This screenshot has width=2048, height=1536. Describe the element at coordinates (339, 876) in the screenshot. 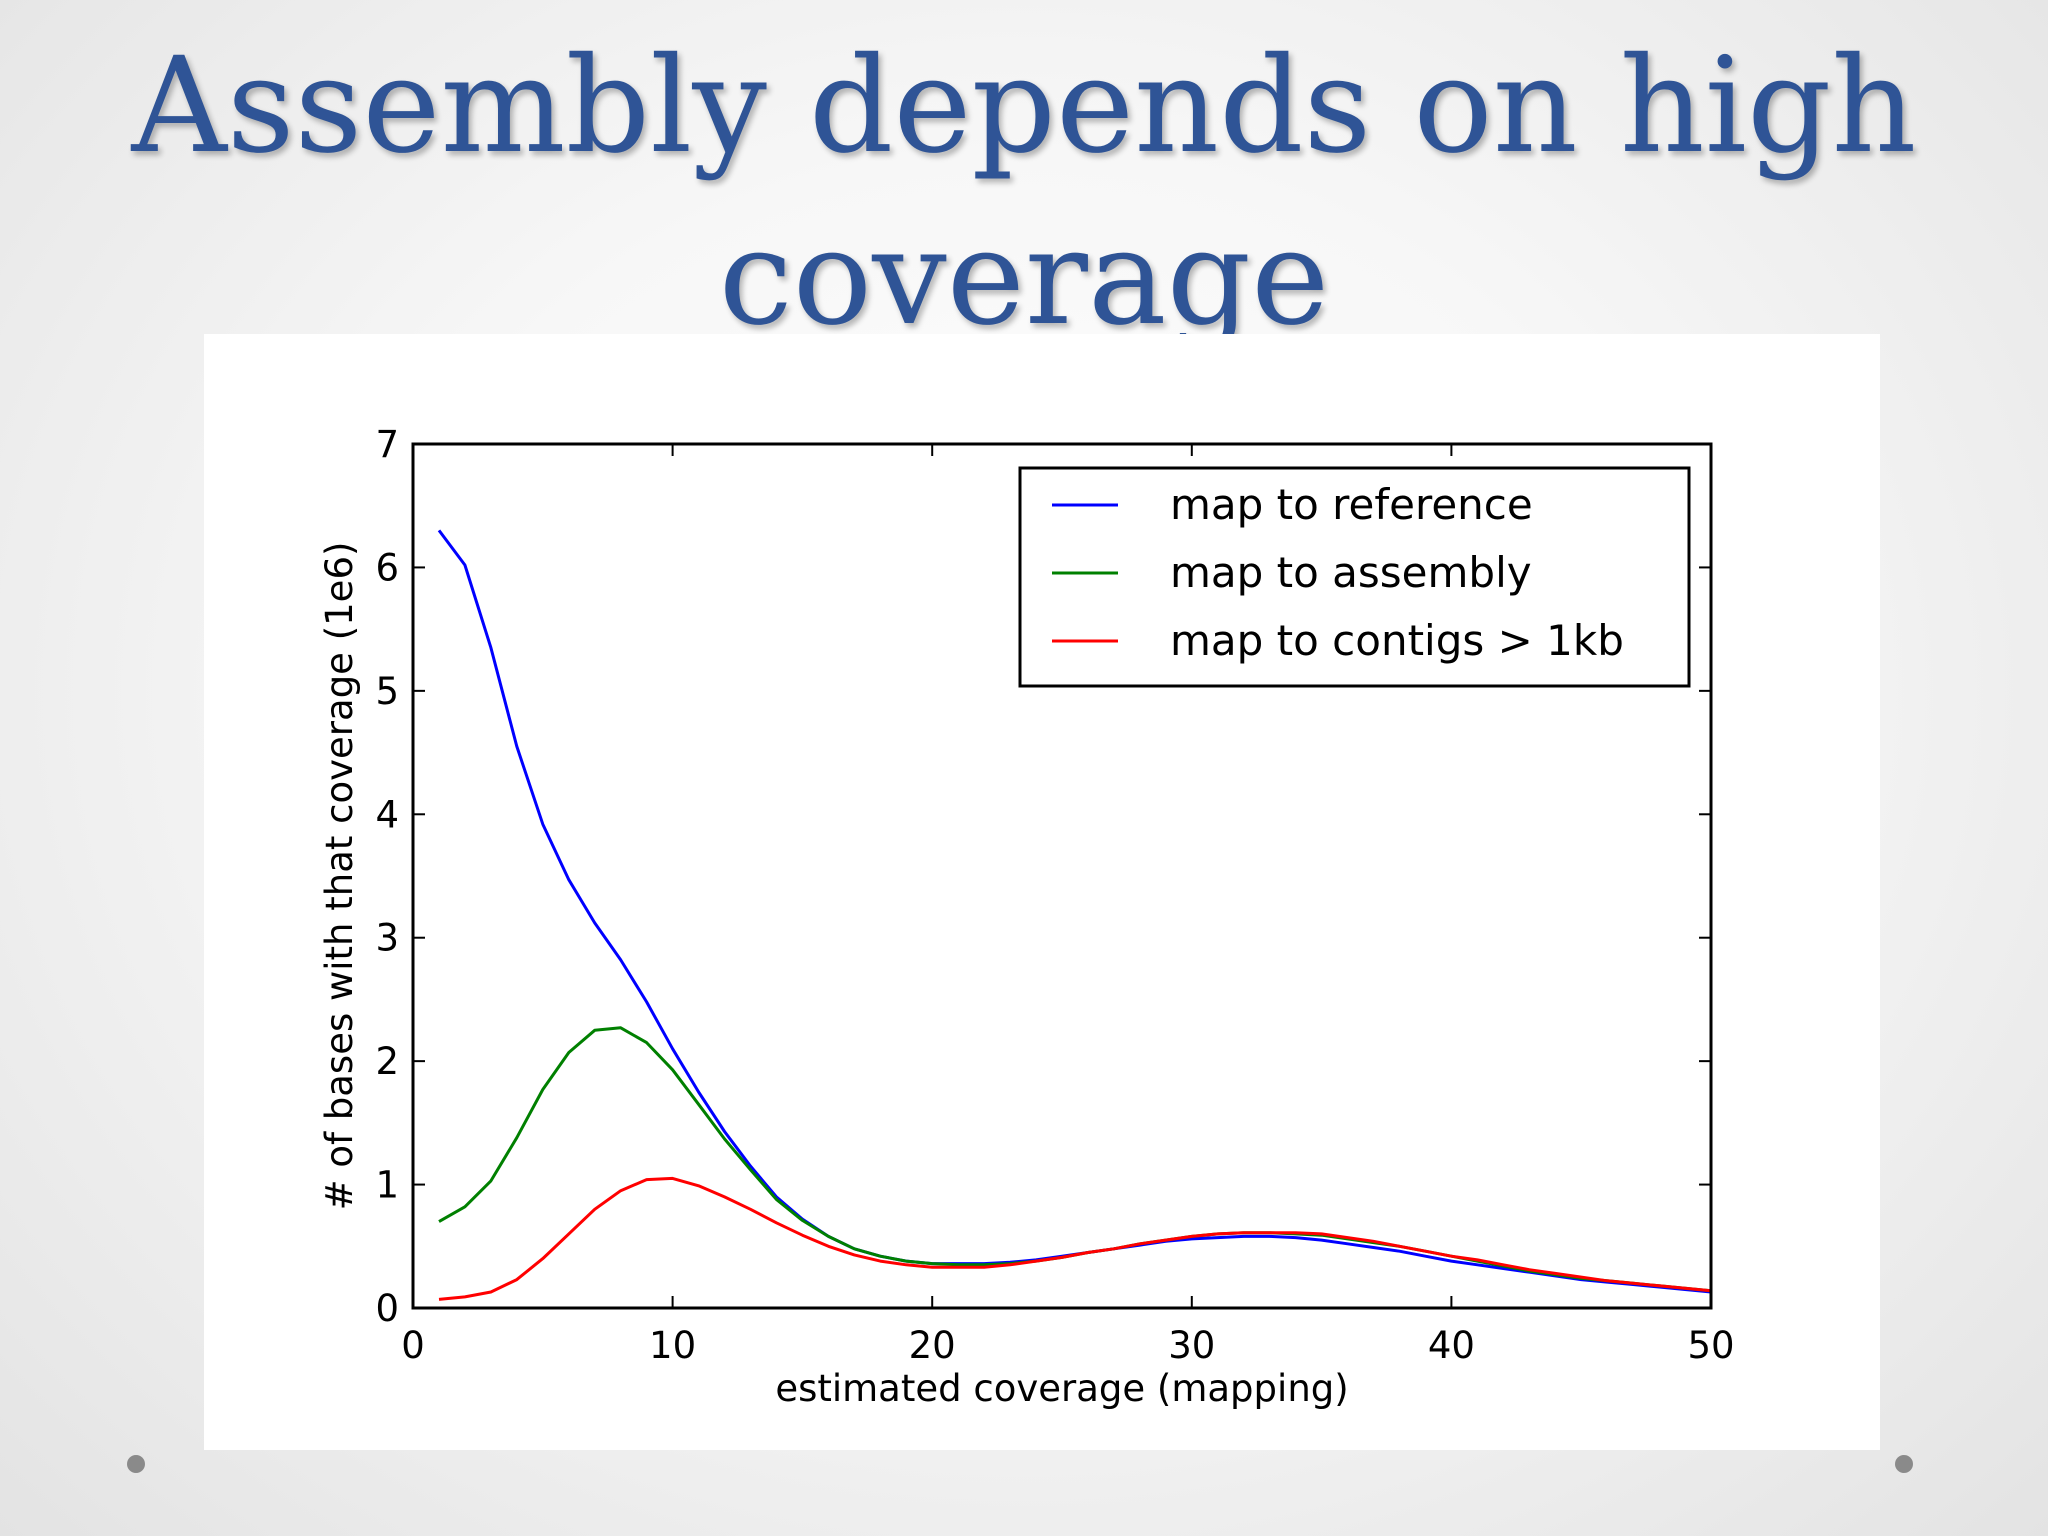

I see `y-axis-label: # of bases with that coverage (1e6)` at that location.